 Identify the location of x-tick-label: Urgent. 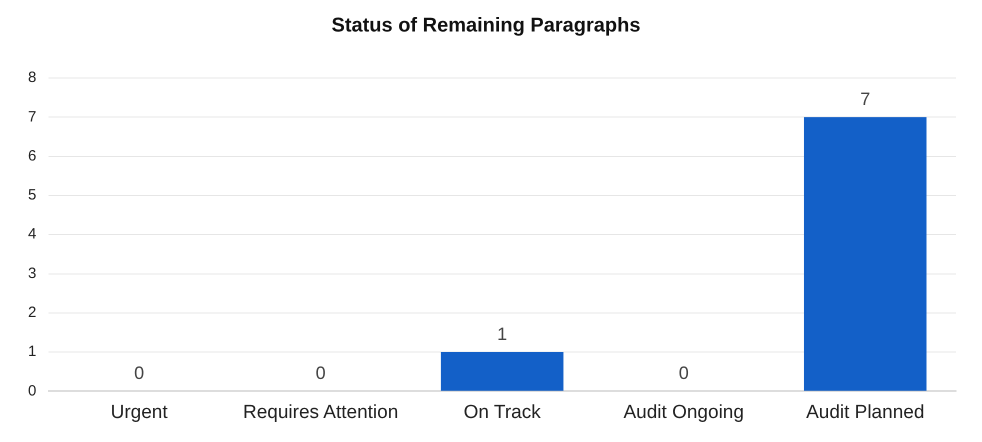
(139, 412).